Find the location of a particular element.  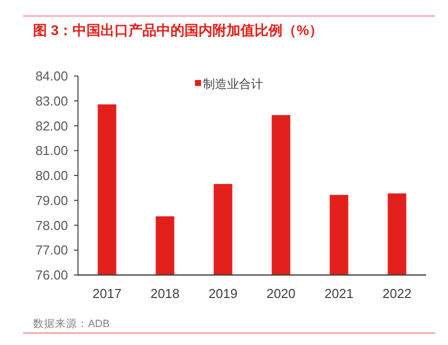

y-tick-label: 80.00 is located at coordinates (51, 175).